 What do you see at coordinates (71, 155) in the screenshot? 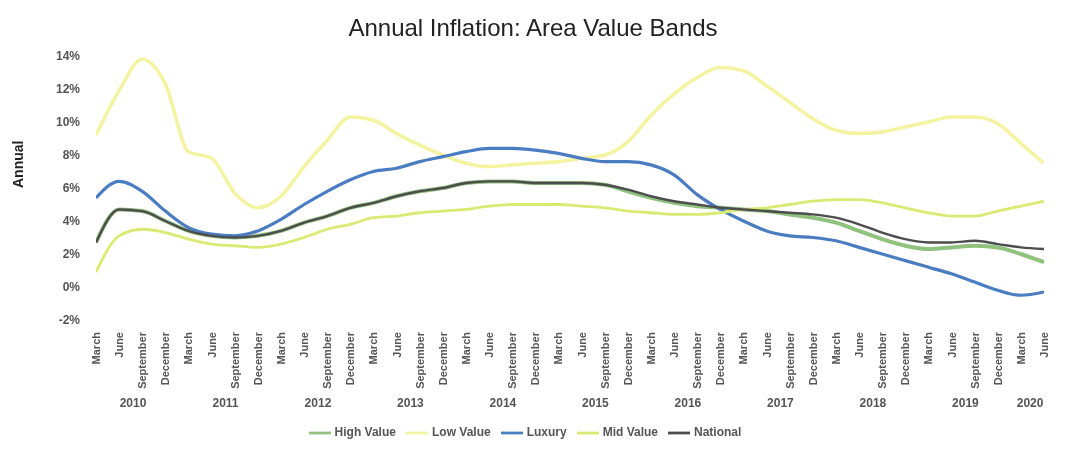
I see `y-tick-label: 8%` at bounding box center [71, 155].